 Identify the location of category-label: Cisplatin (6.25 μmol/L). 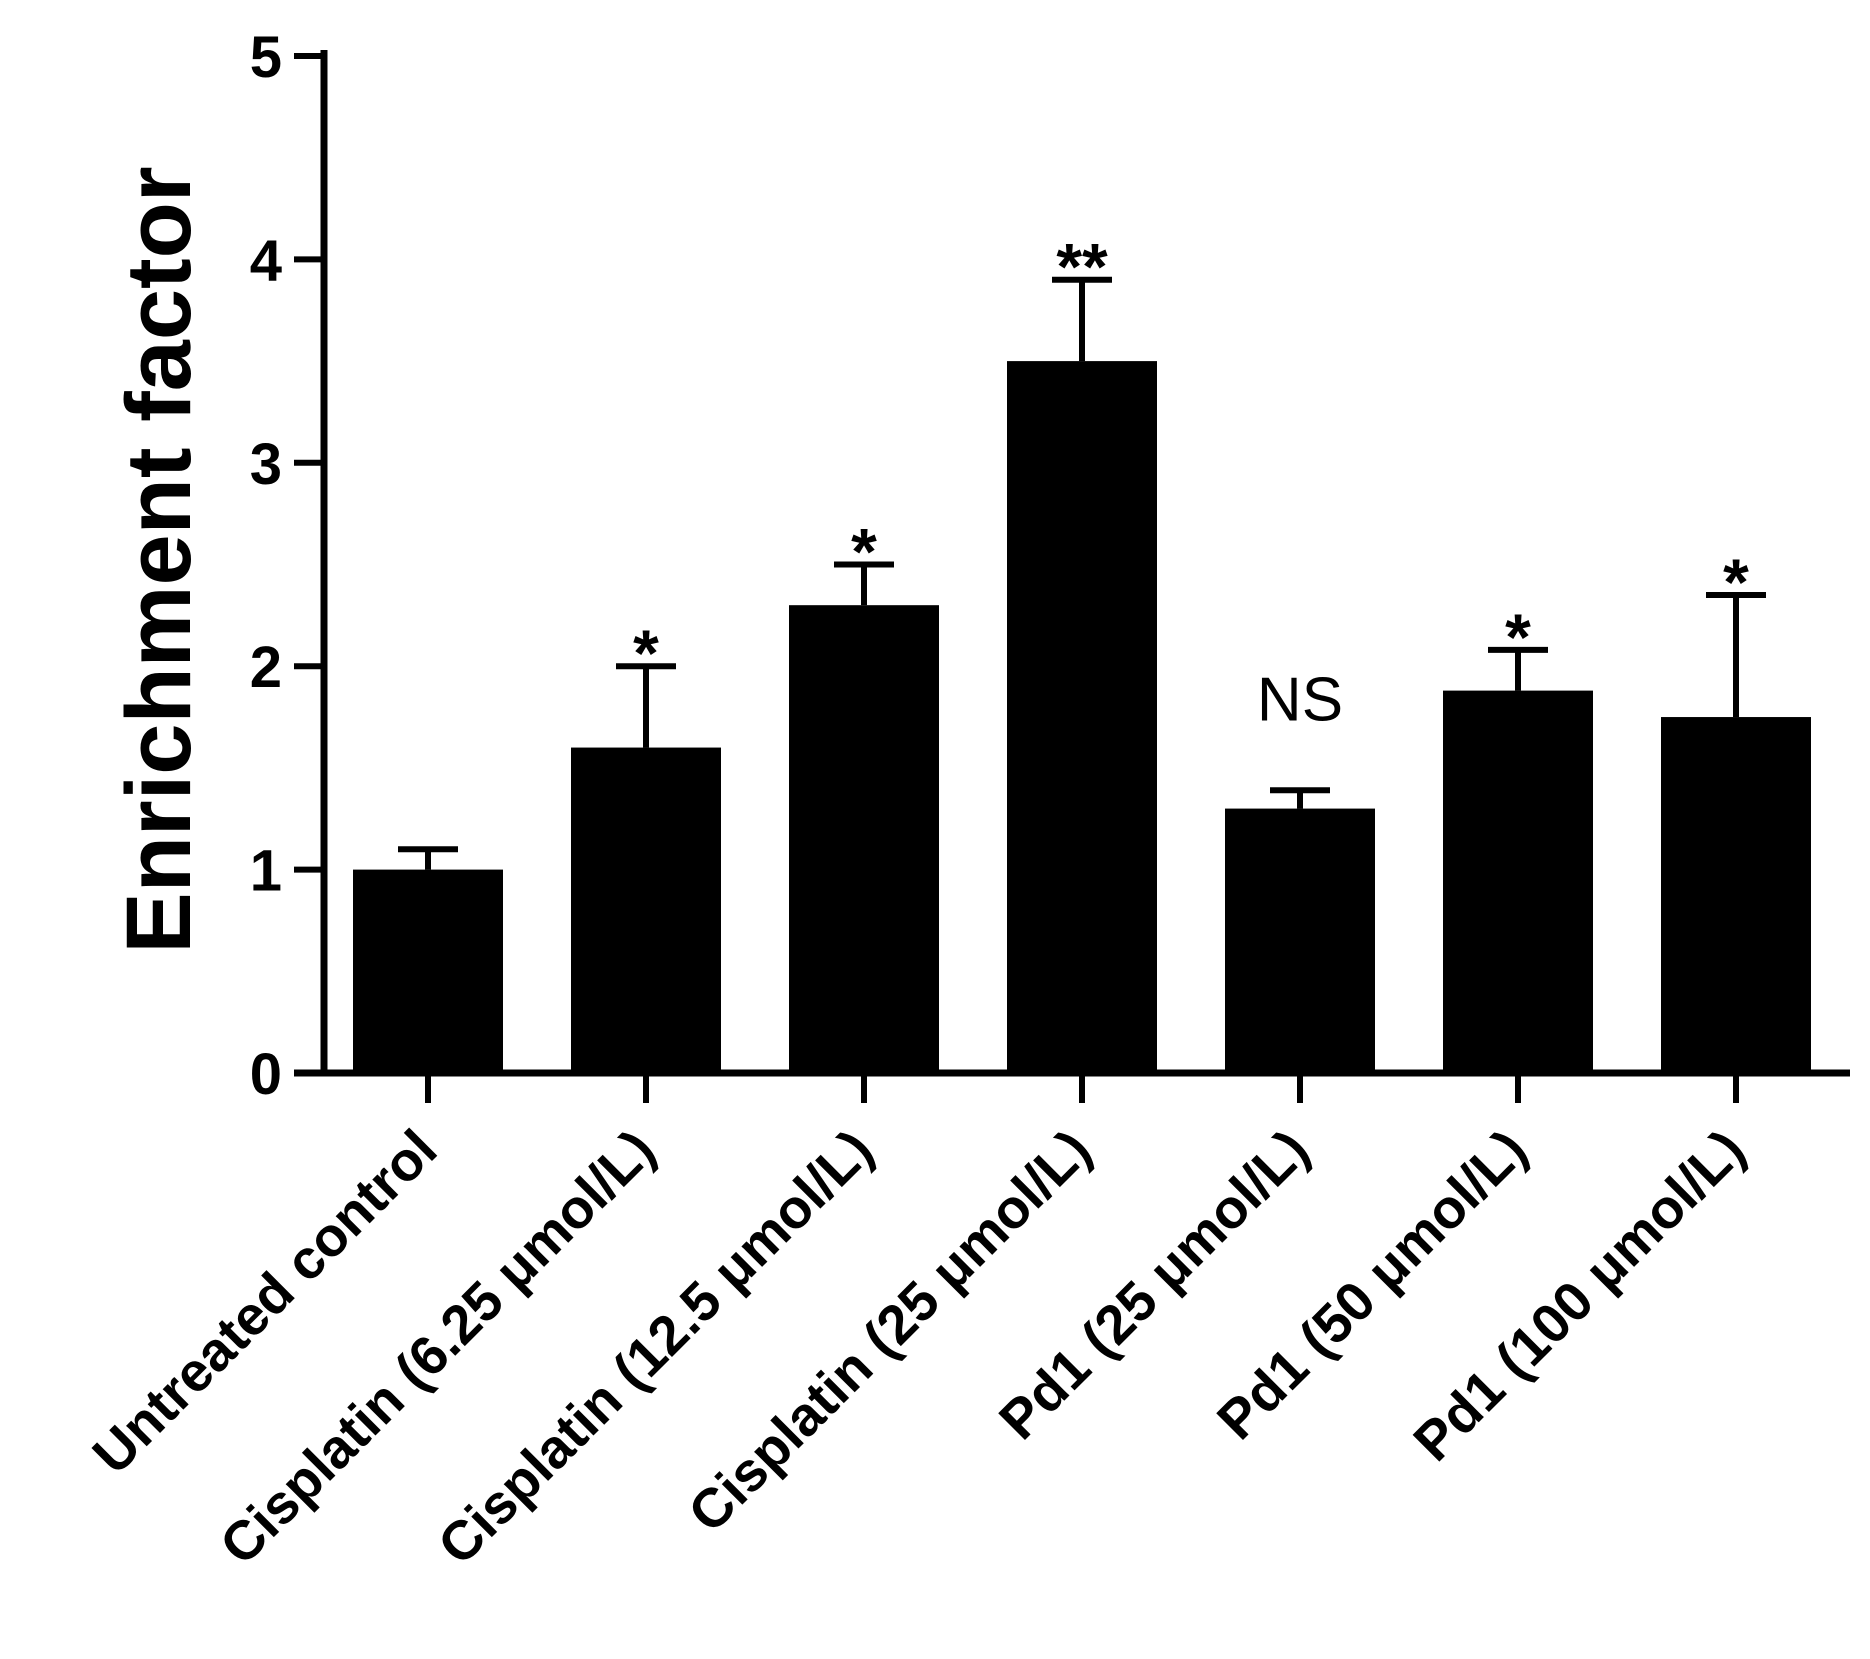
(437, 1347).